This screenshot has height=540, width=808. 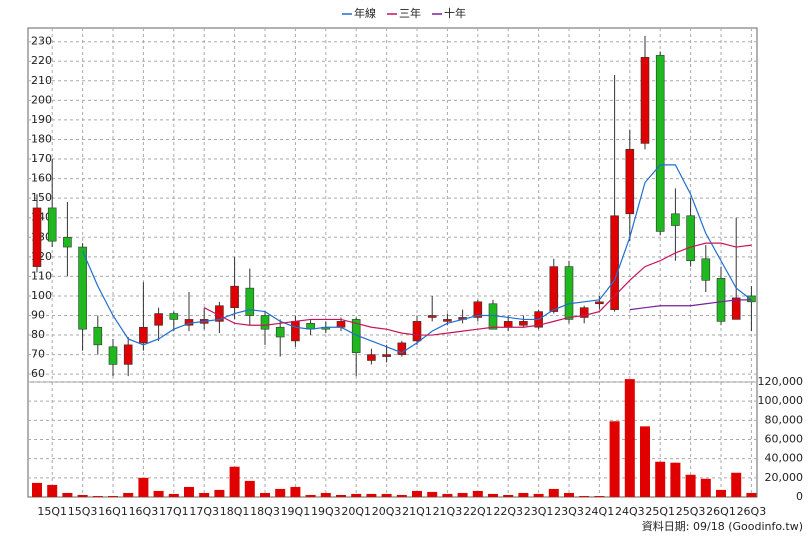 I want to click on y-tick-label: 60, so click(x=38, y=373).